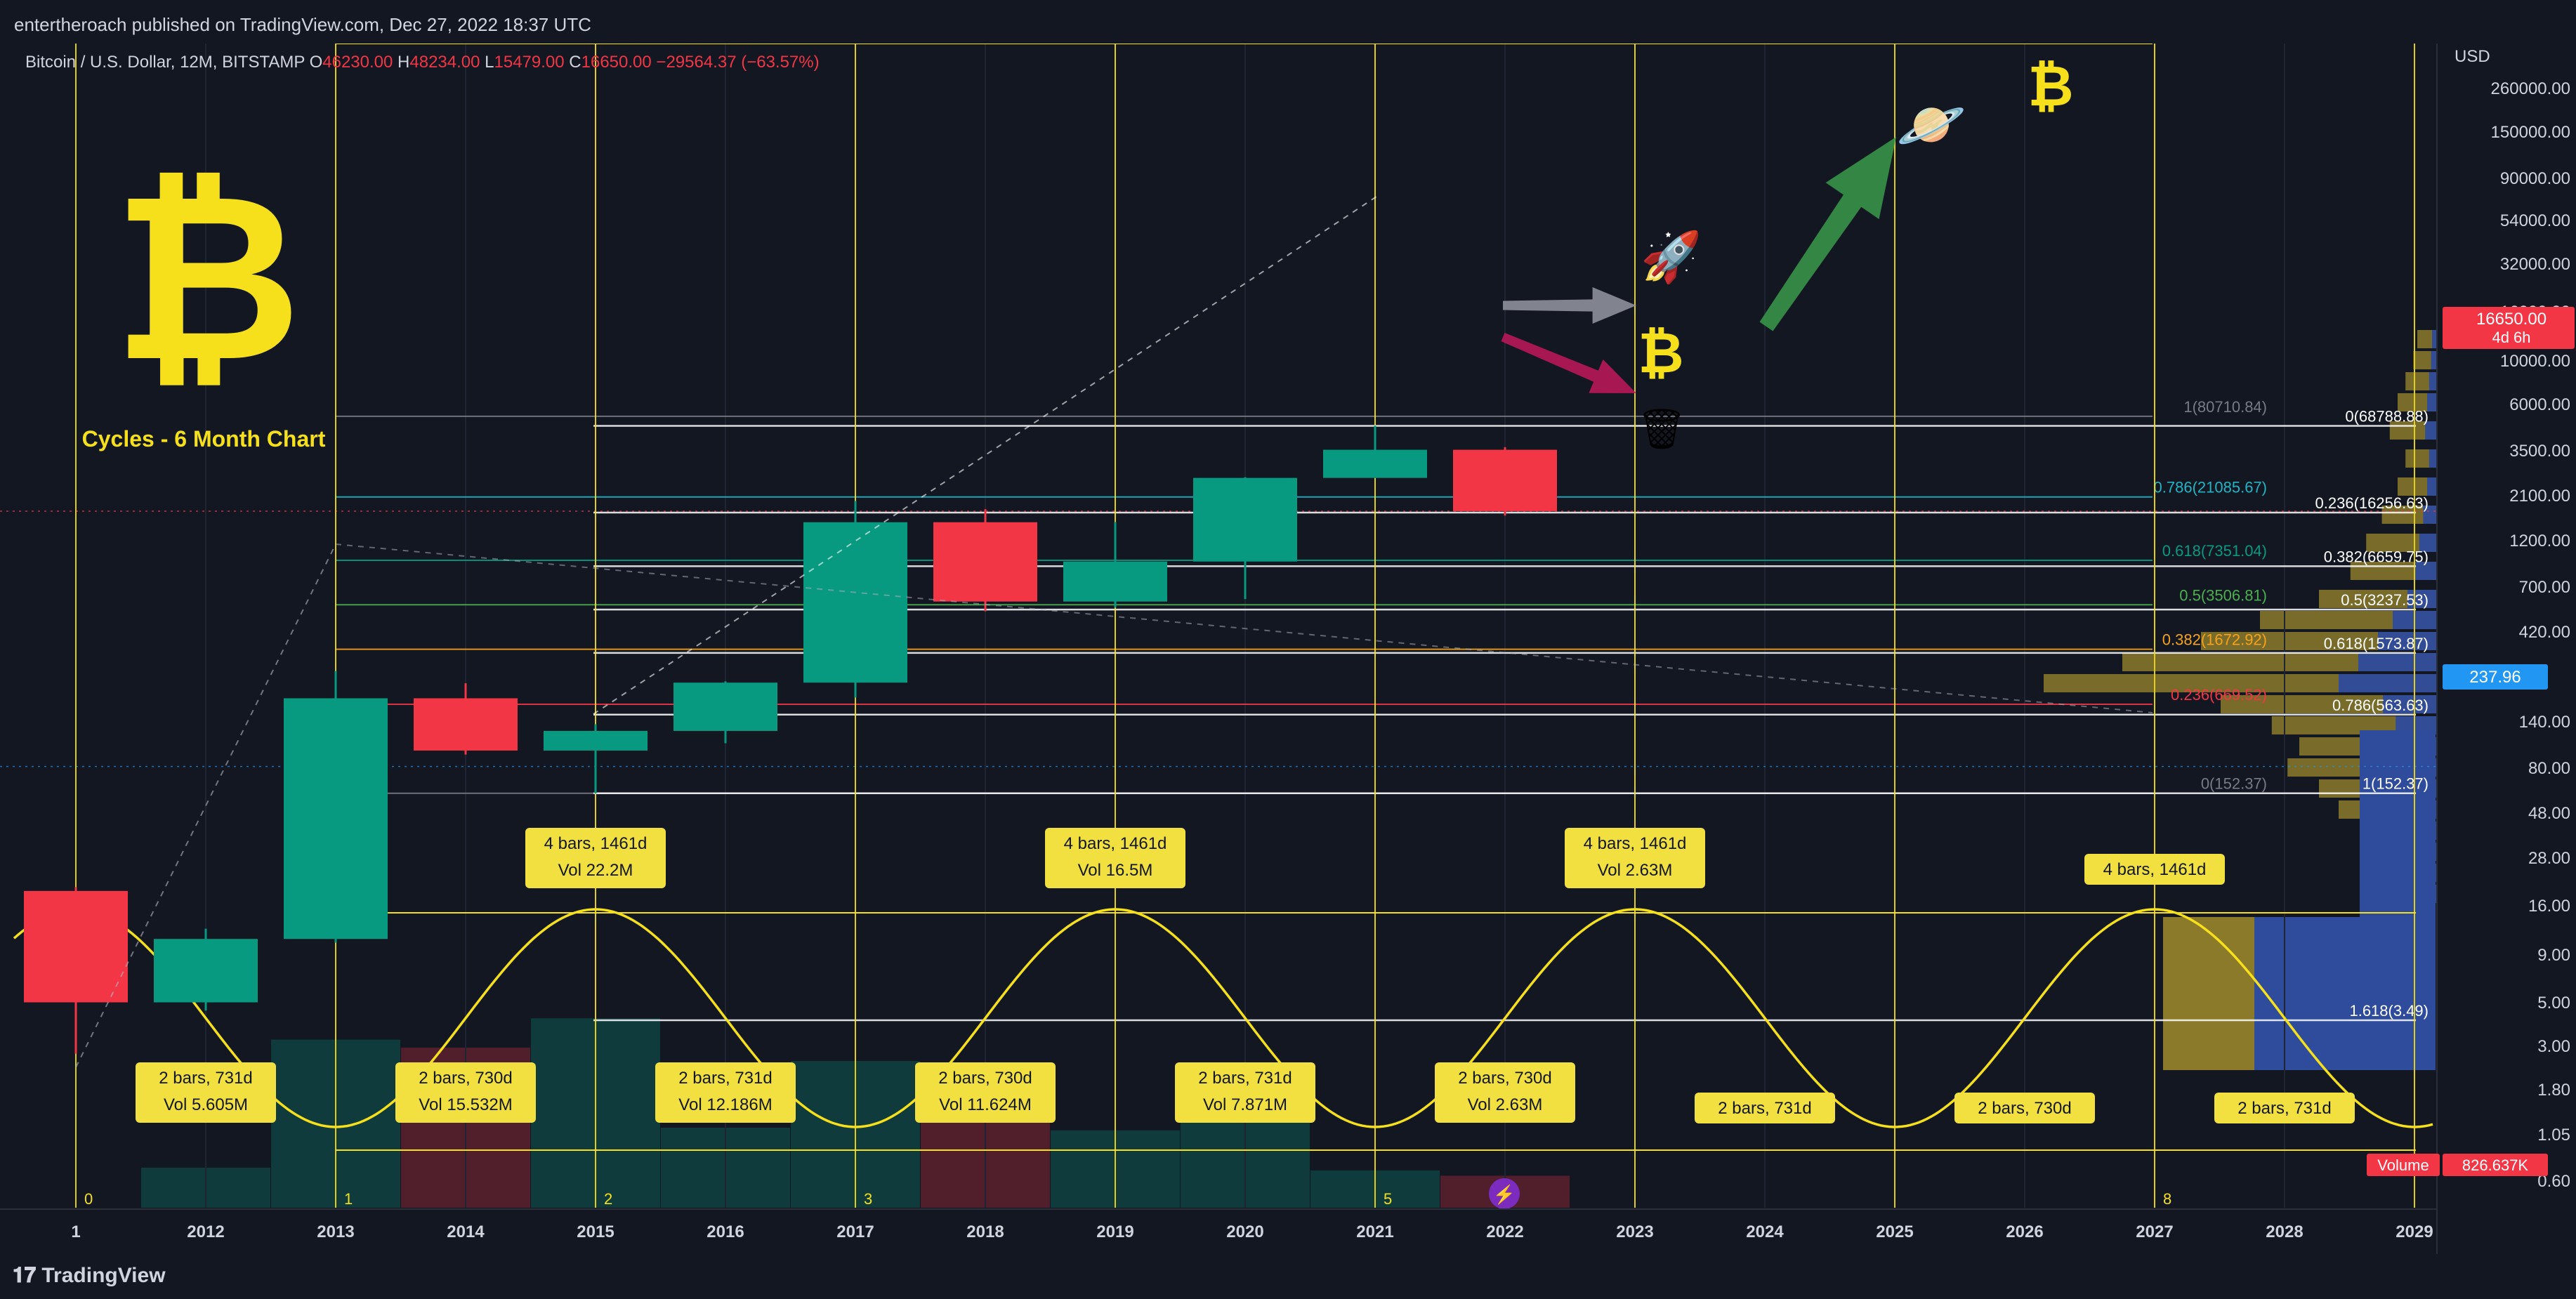  Describe the element at coordinates (2376, 557) in the screenshot. I see `fib-right-label: 0.382(6659.75)` at that location.